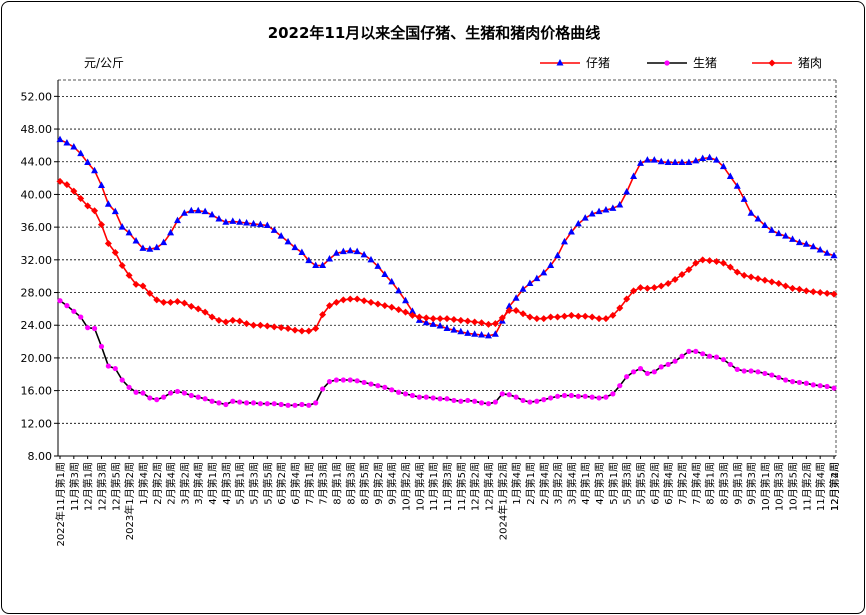 The image size is (866, 615). Describe the element at coordinates (336, 483) in the screenshot. I see `x-tick-label: 8月第1周` at that location.